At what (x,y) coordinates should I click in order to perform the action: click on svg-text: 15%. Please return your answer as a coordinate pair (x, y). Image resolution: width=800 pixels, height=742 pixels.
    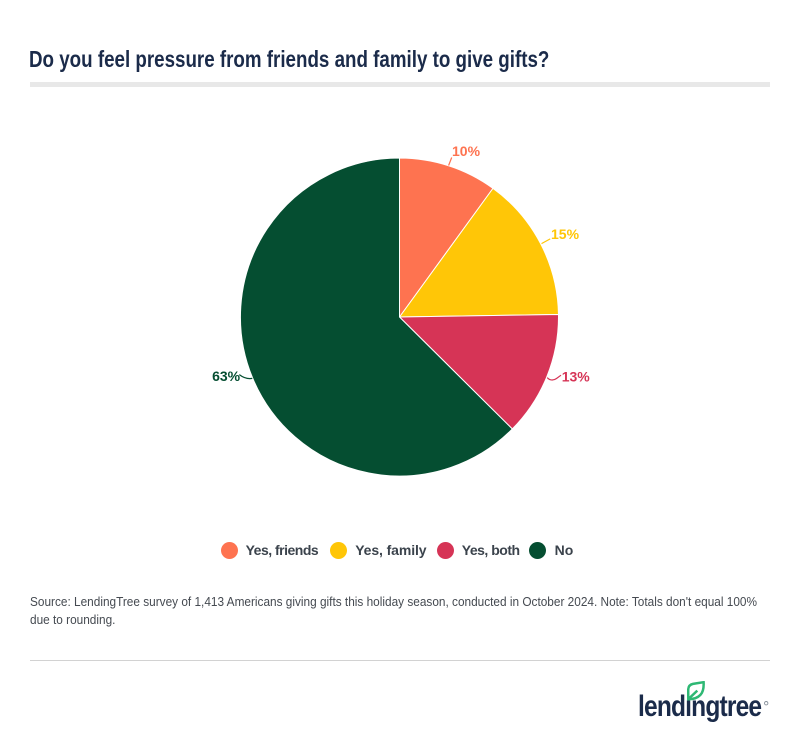
    Looking at the image, I should click on (565, 234).